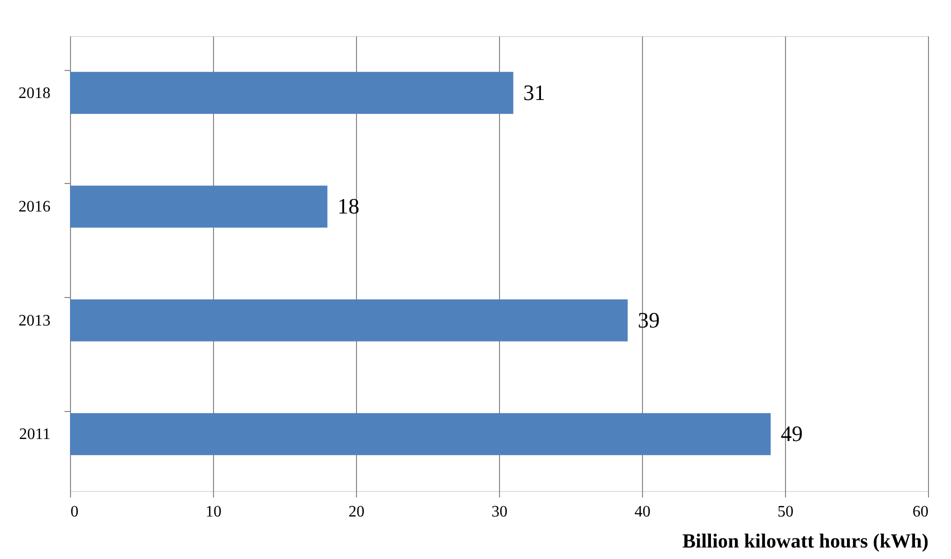 The image size is (951, 559). What do you see at coordinates (649, 319) in the screenshot?
I see `data-label: 39` at bounding box center [649, 319].